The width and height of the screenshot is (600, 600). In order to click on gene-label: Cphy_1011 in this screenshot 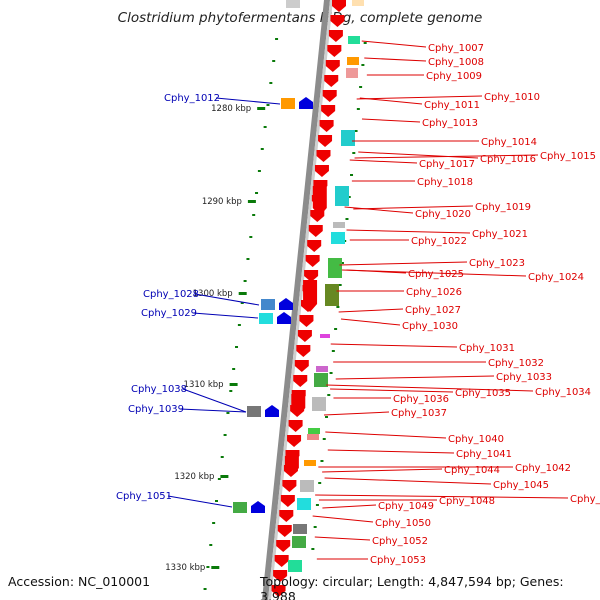, I will do `click(452, 105)`.